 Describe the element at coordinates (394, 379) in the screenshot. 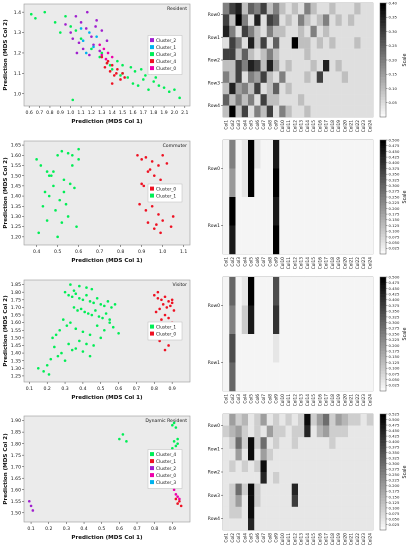

I see `colorbar-tick-label: 0.050` at that location.